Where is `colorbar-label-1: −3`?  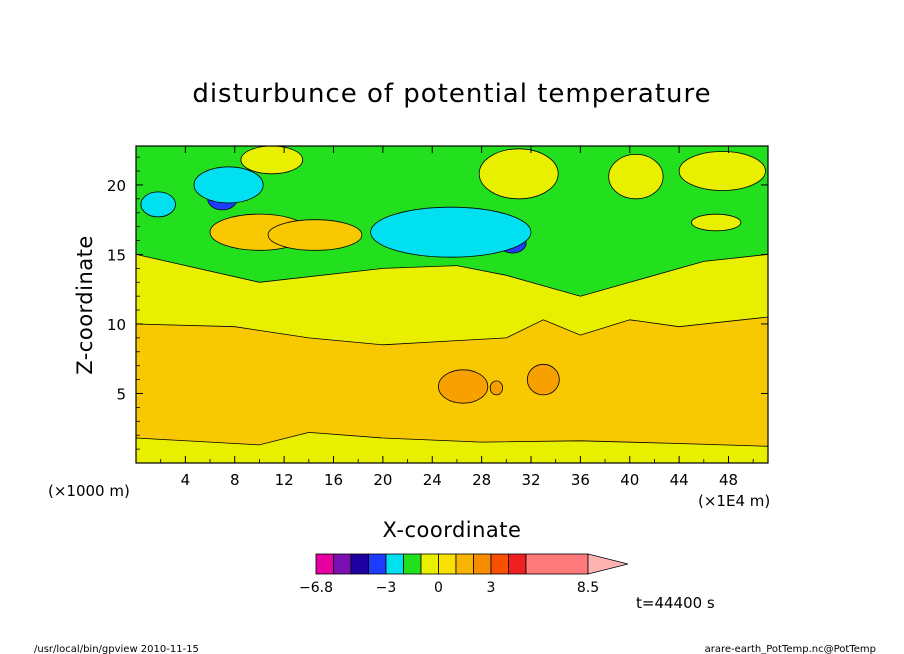 colorbar-label-1: −3 is located at coordinates (386, 588).